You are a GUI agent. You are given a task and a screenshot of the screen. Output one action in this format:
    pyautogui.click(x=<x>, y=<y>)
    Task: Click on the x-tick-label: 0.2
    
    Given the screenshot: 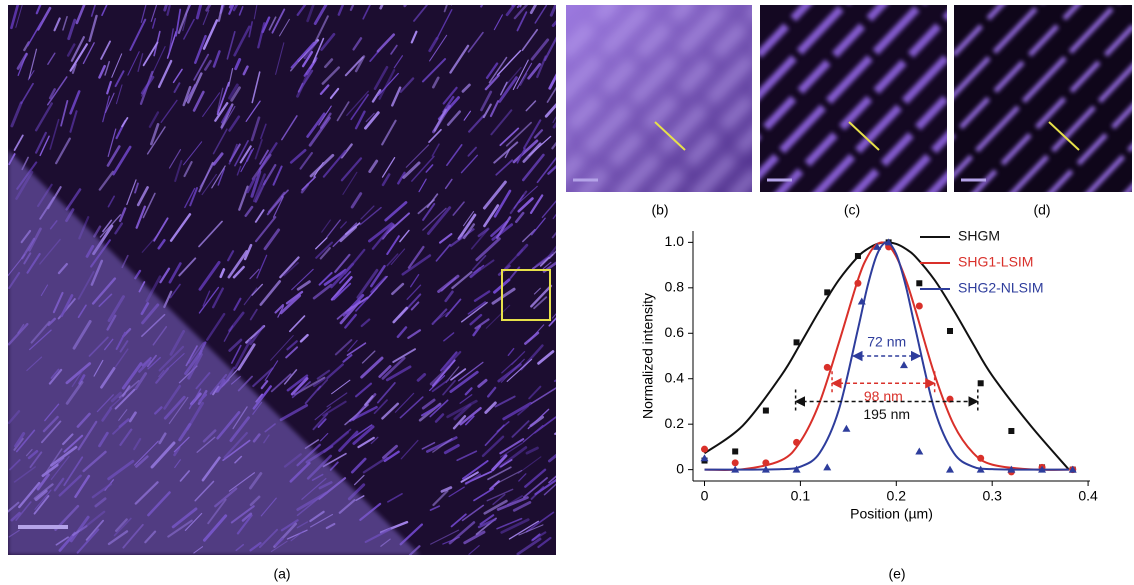 What is the action you would take?
    pyautogui.click(x=897, y=496)
    